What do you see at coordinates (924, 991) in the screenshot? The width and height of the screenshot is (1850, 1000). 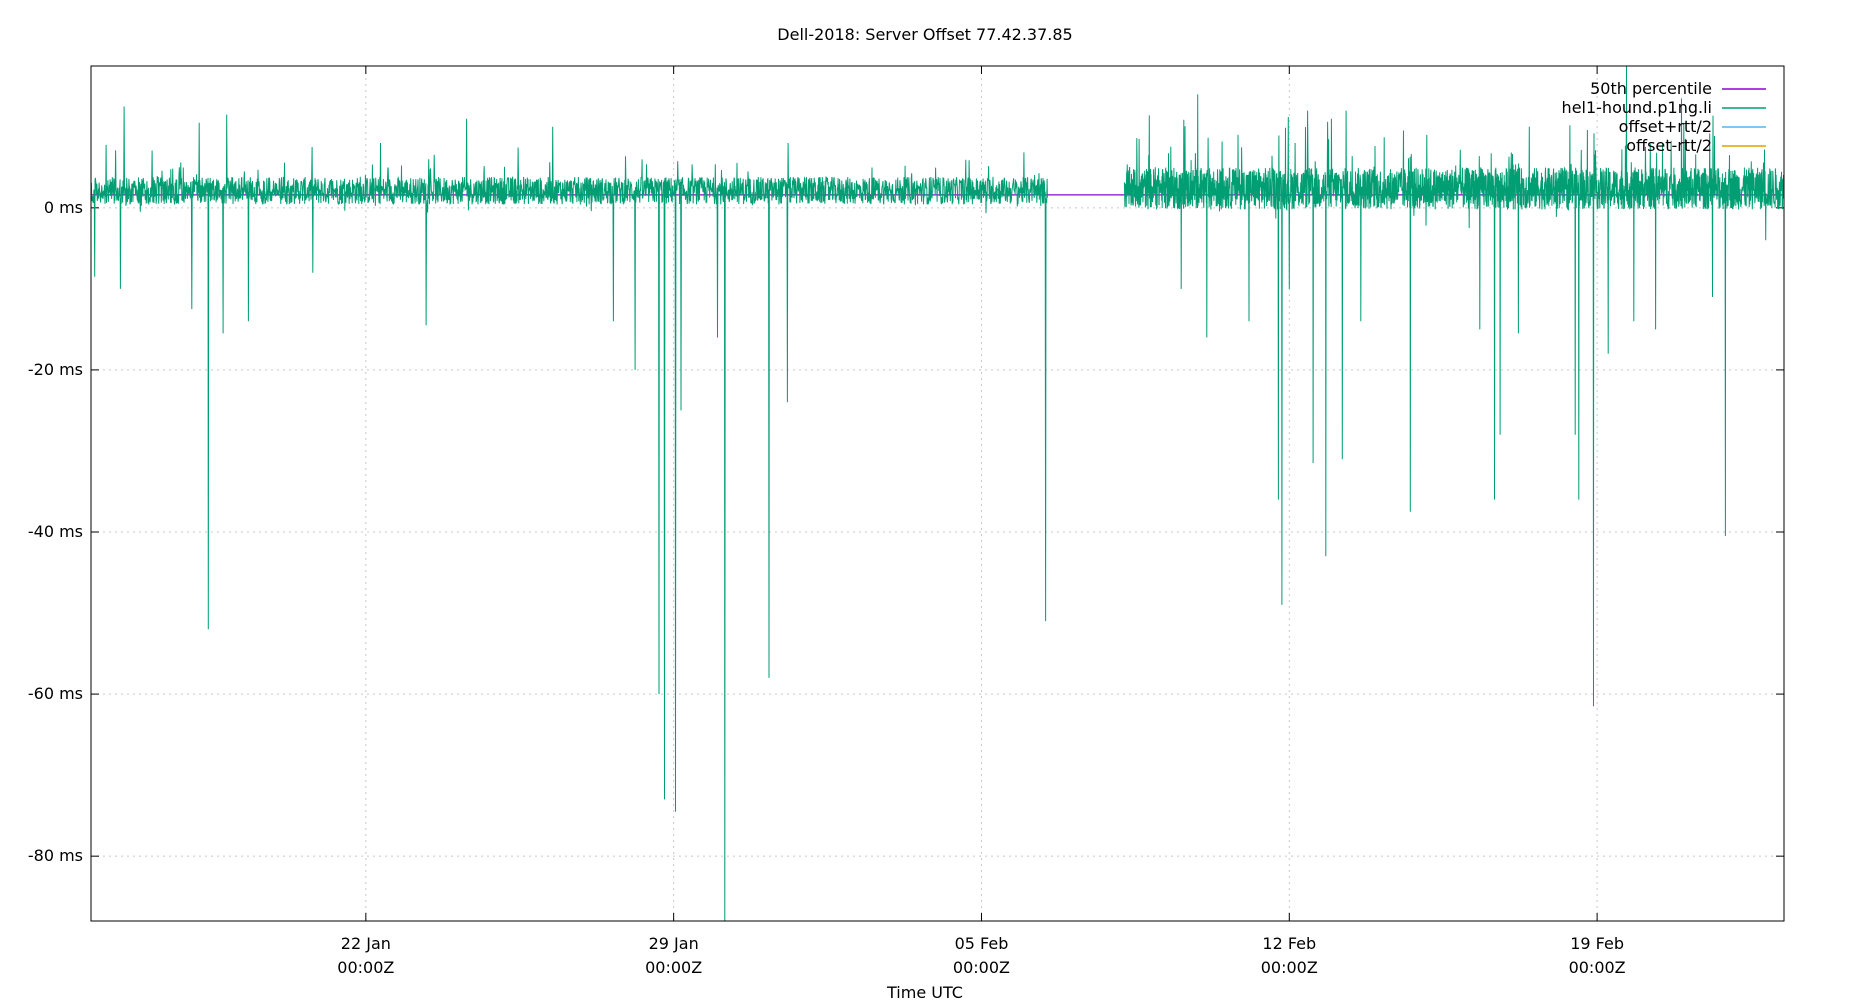 I see `x-axis-label: Time UTC` at bounding box center [924, 991].